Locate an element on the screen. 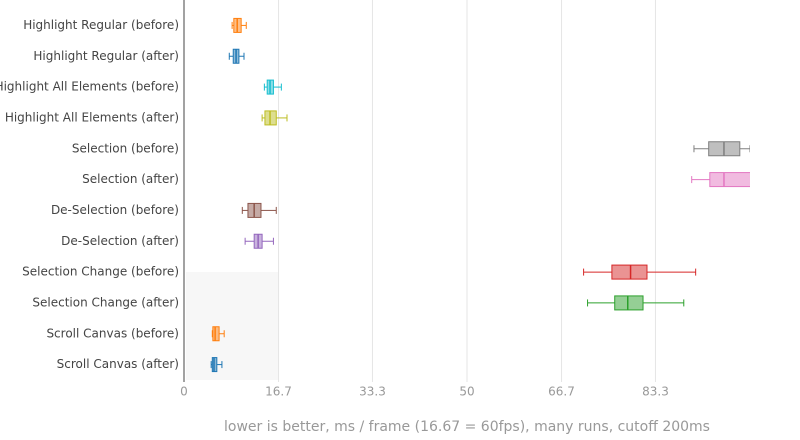 The width and height of the screenshot is (800, 440). y-tick-label: Highlight All Elements (after) is located at coordinates (92, 117).